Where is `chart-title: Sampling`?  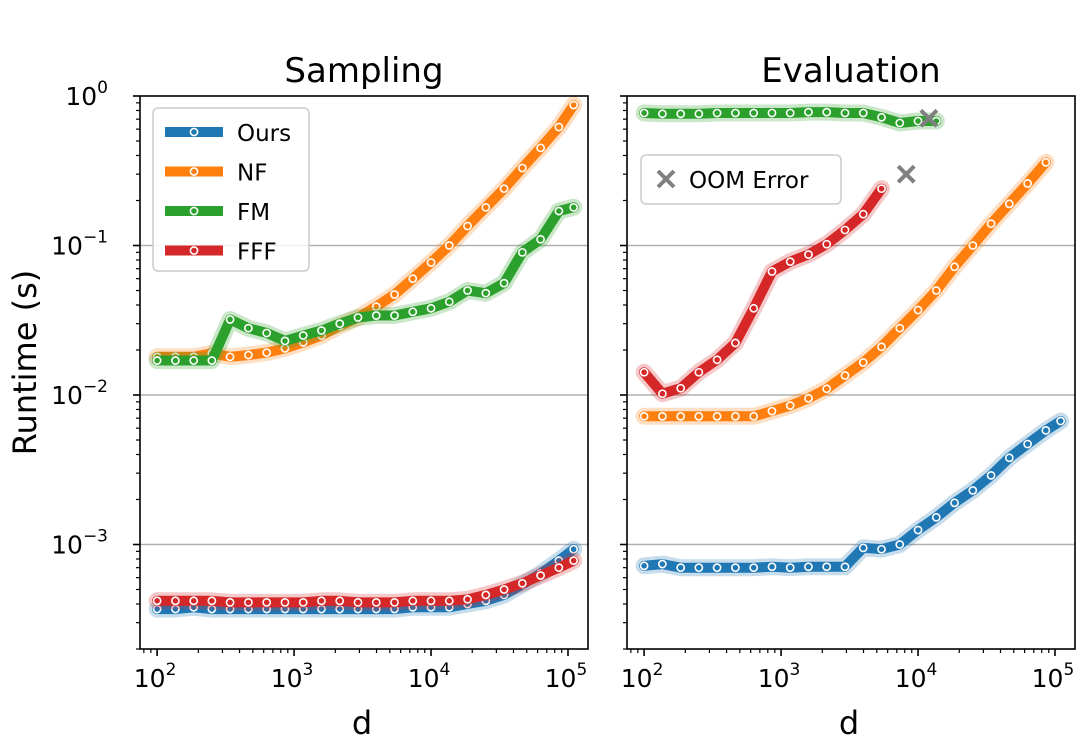 chart-title: Sampling is located at coordinates (363, 71).